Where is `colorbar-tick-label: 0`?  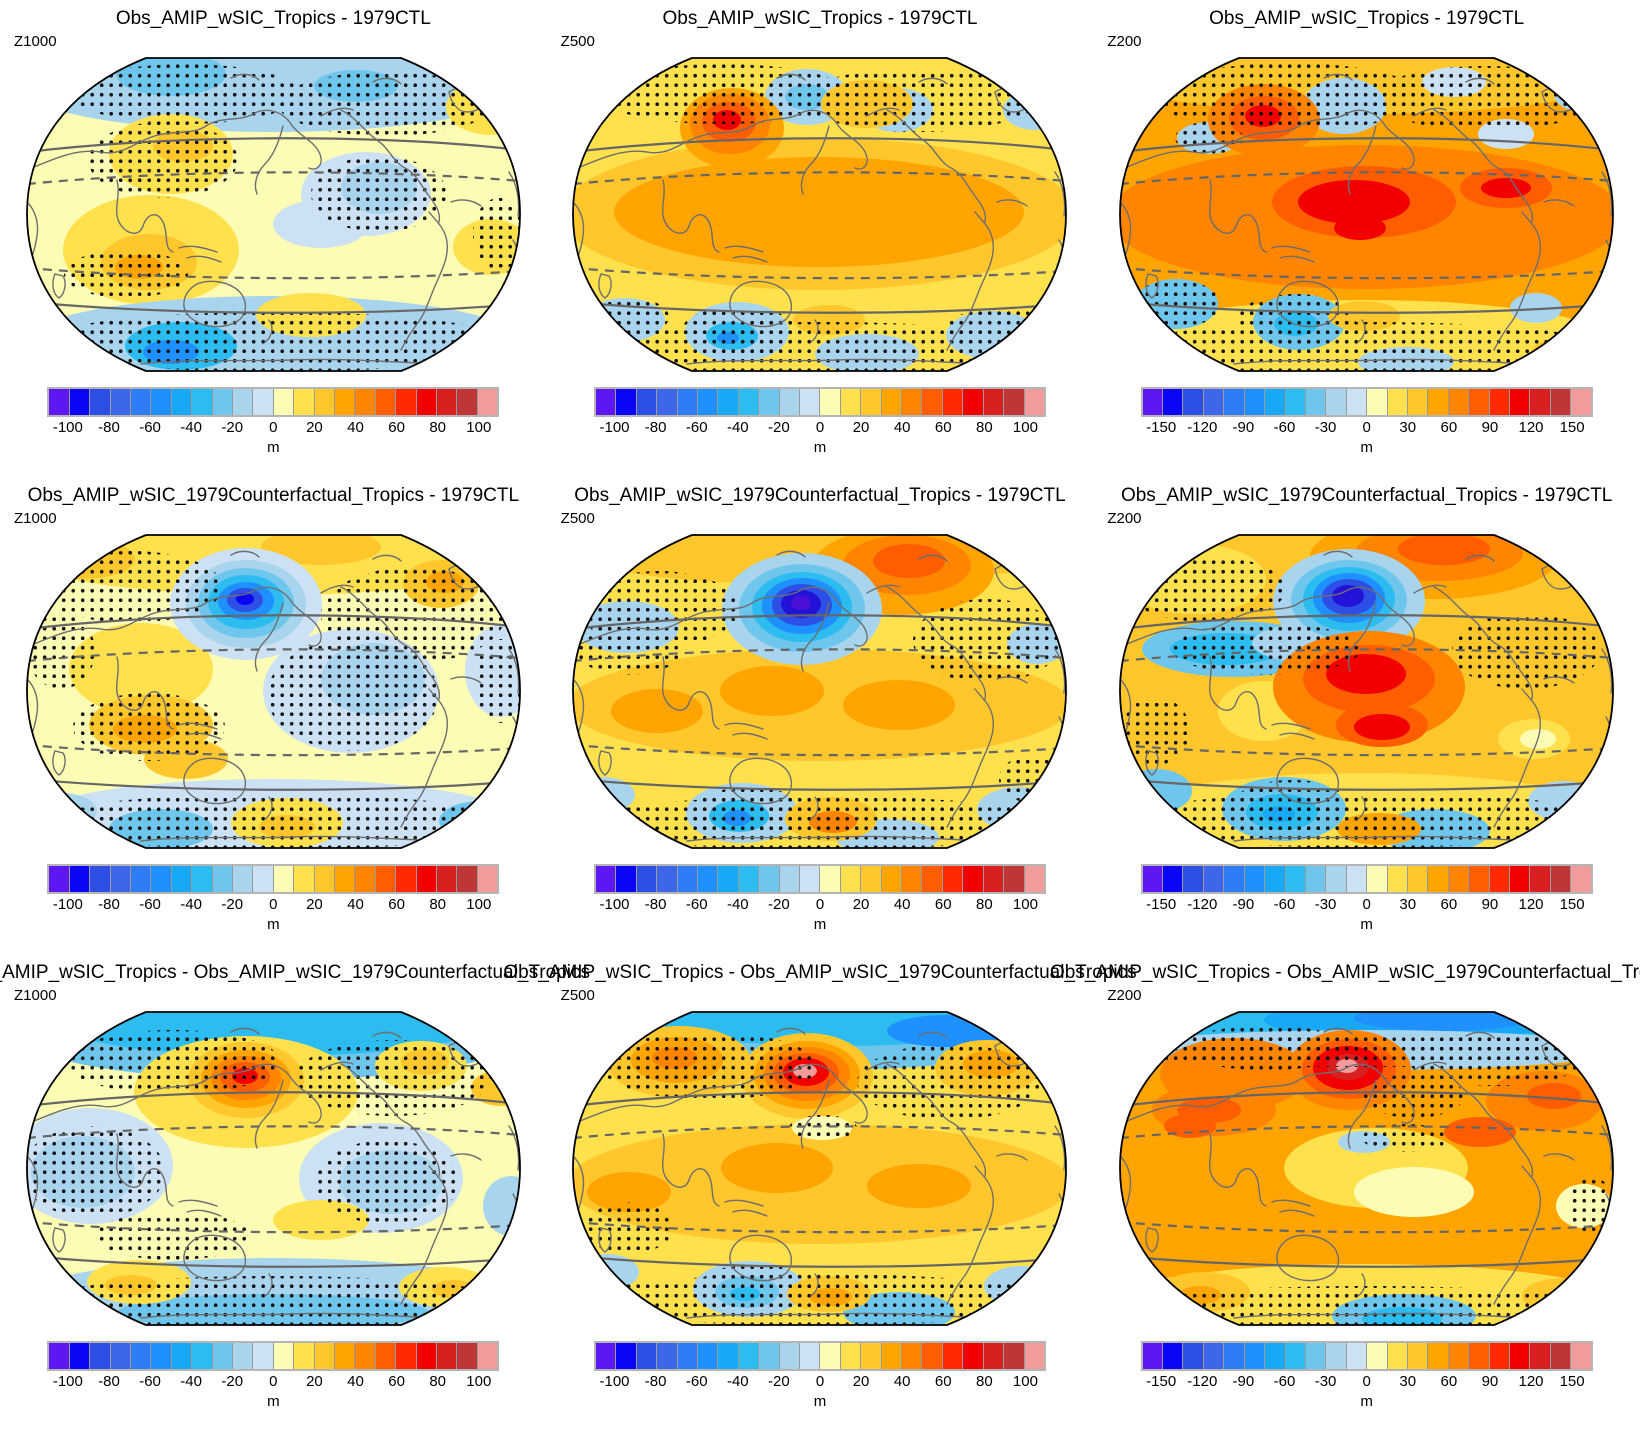
colorbar-tick-label: 0 is located at coordinates (820, 427).